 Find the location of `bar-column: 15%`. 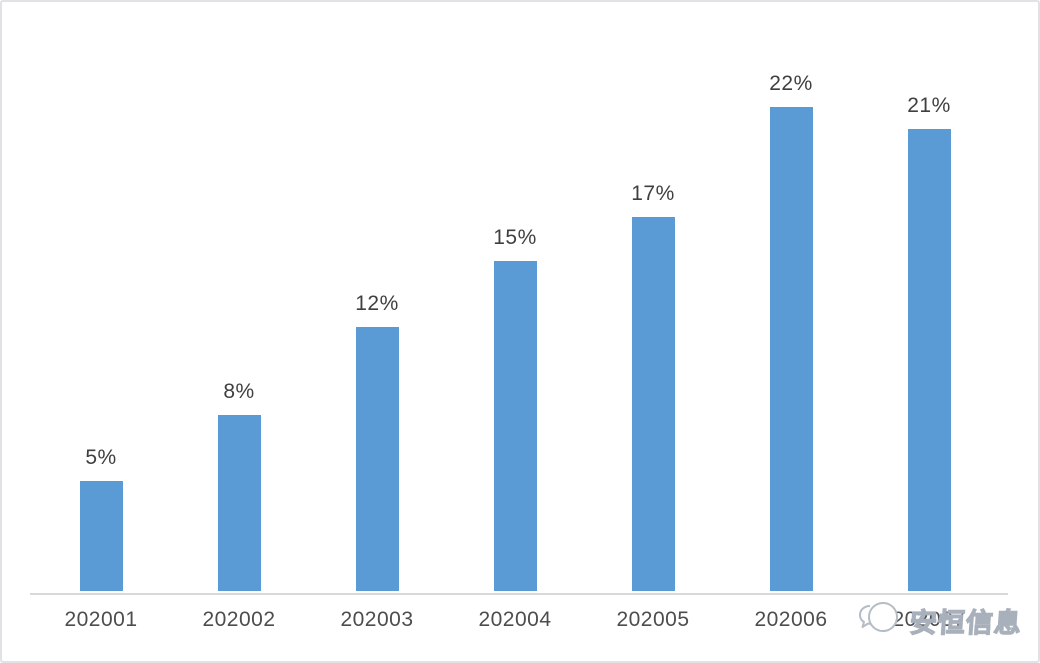

bar-column: 15% is located at coordinates (515, 408).